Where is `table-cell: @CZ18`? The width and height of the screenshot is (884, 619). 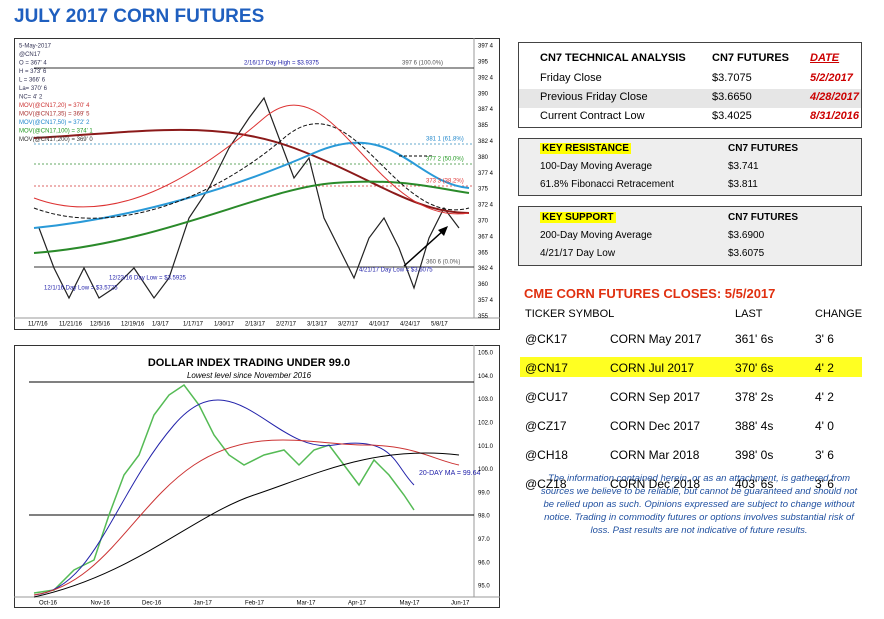 table-cell: @CZ18 is located at coordinates (546, 484).